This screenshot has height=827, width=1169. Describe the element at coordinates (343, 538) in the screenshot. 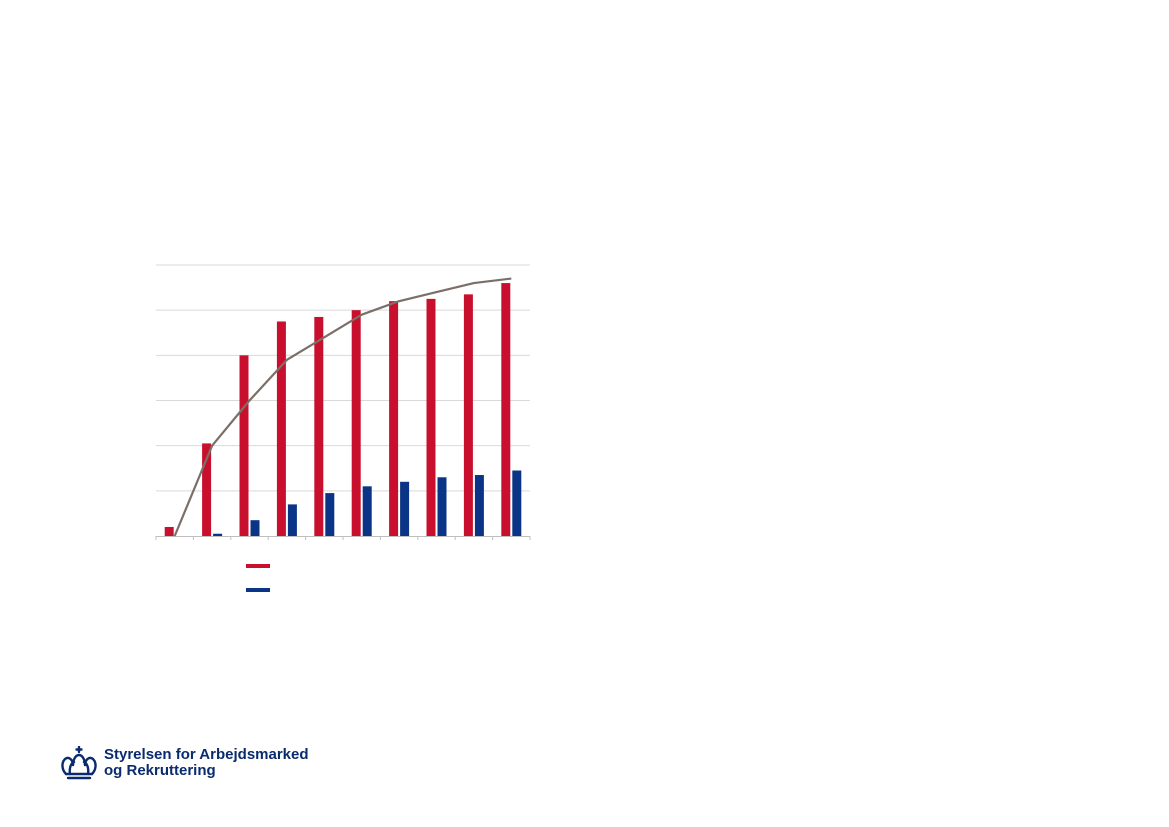

I see `x-axis` at that location.